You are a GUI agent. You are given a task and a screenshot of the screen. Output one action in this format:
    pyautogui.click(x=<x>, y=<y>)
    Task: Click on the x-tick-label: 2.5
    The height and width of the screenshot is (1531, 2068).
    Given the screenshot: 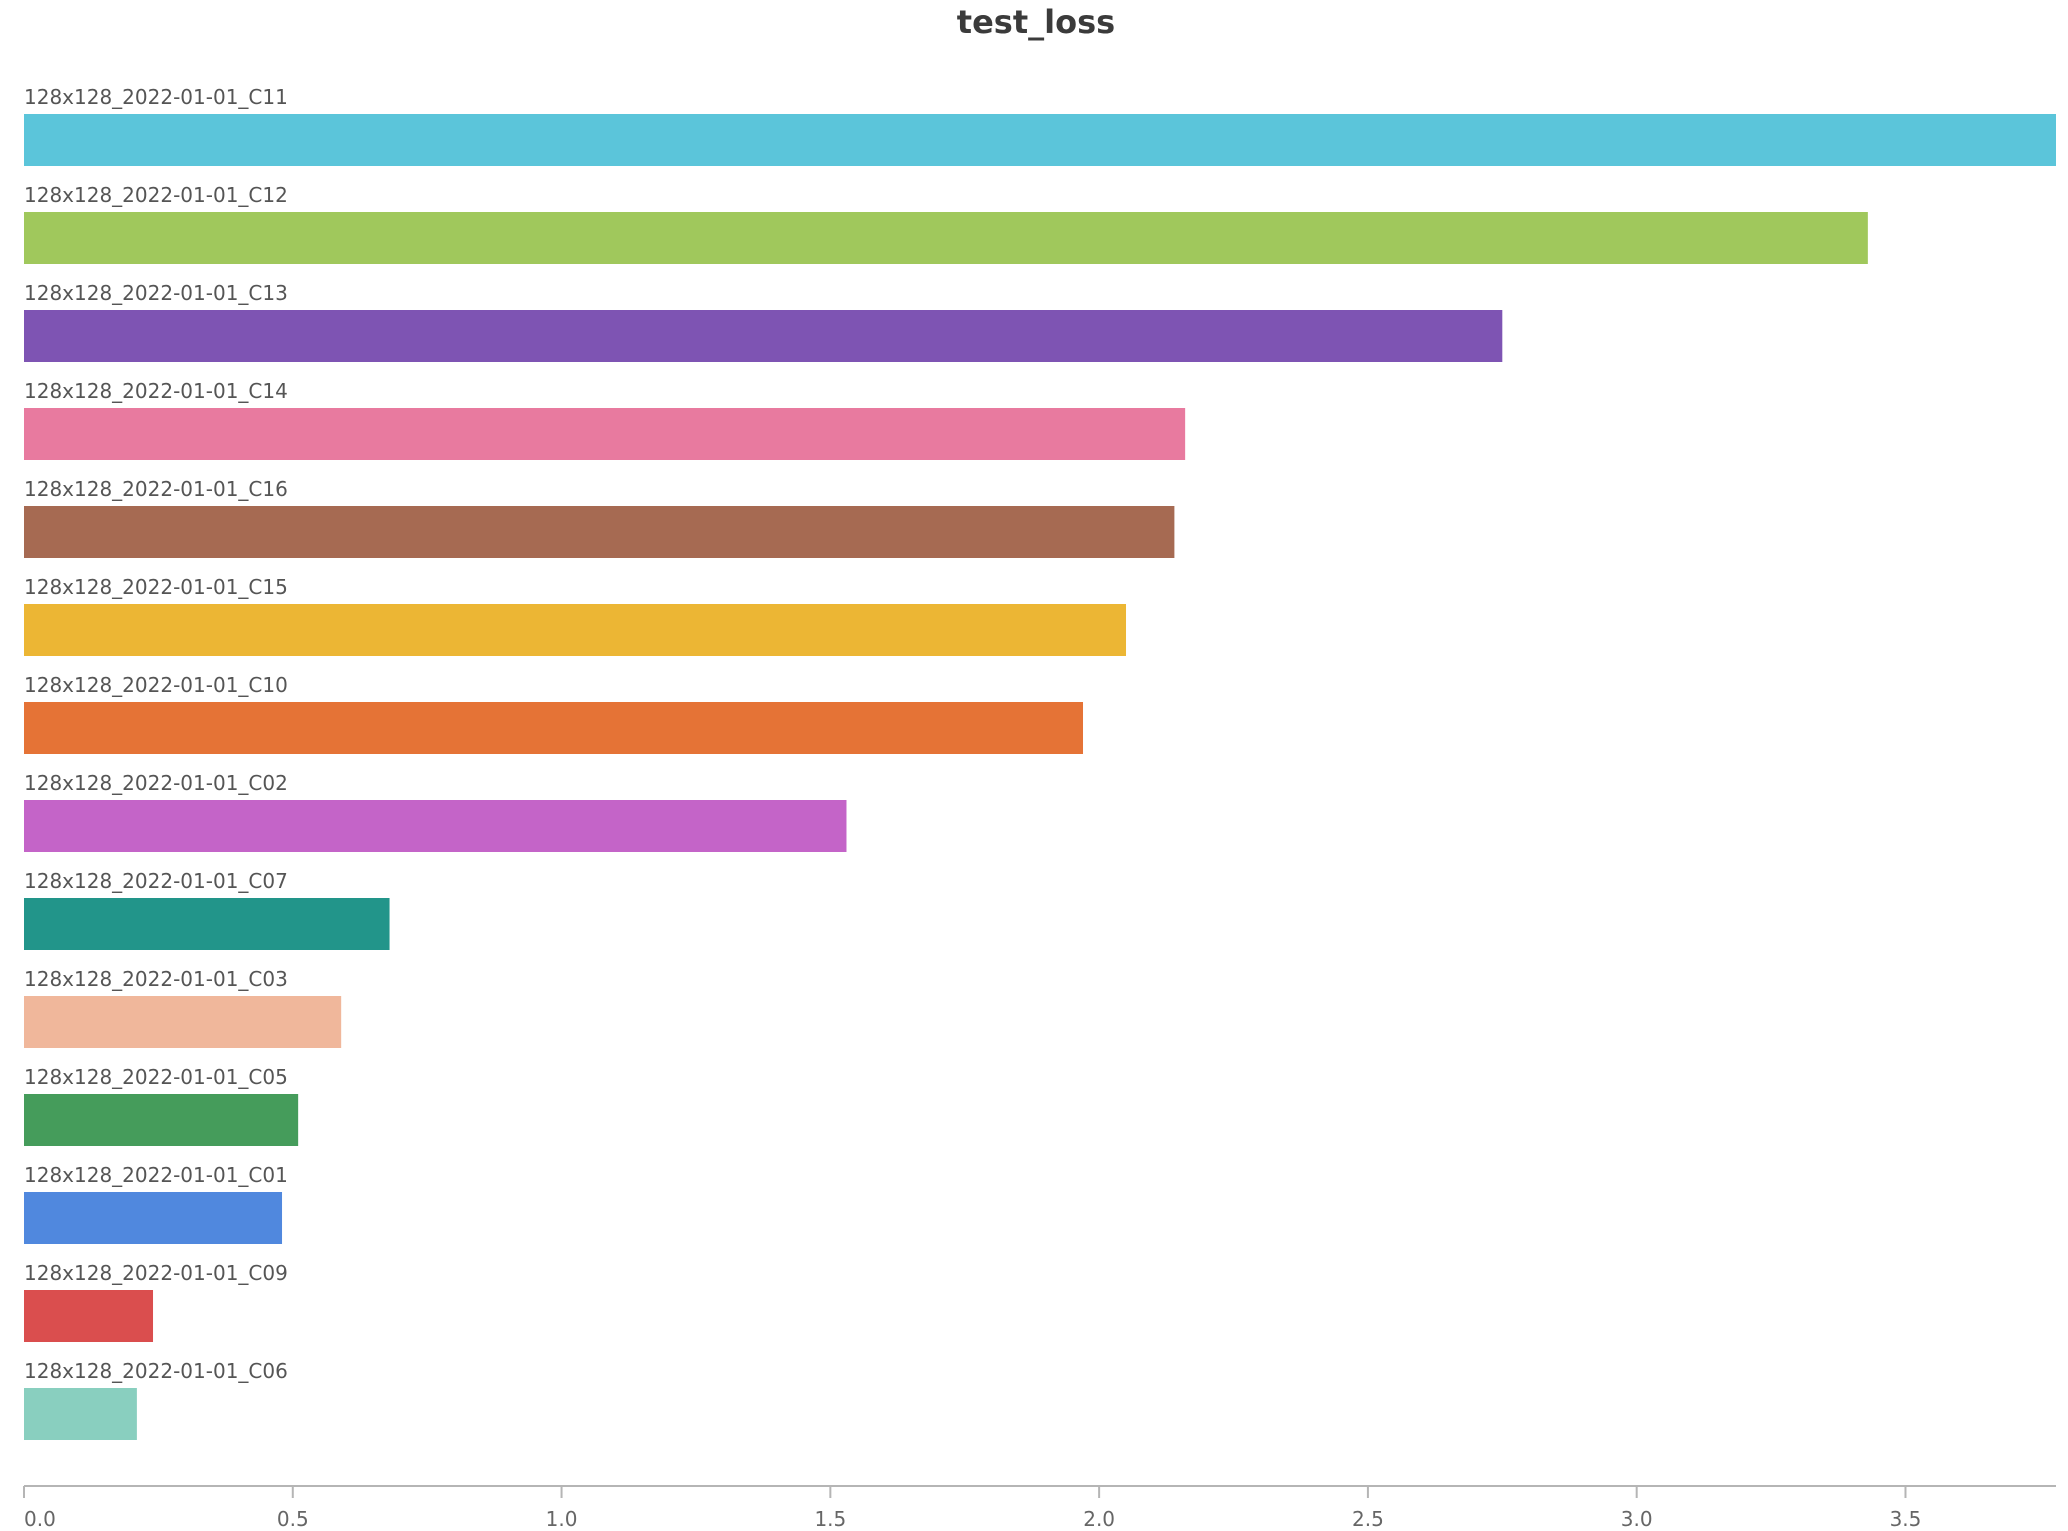 What is the action you would take?
    pyautogui.click(x=1368, y=1519)
    